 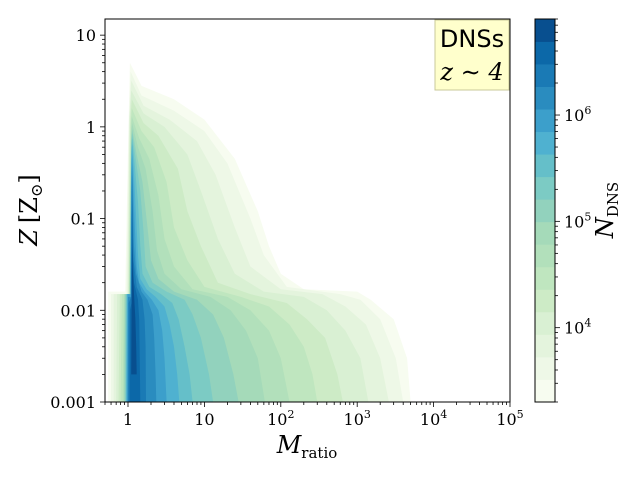 I want to click on x-tick-label: 10⁵, so click(x=509, y=418).